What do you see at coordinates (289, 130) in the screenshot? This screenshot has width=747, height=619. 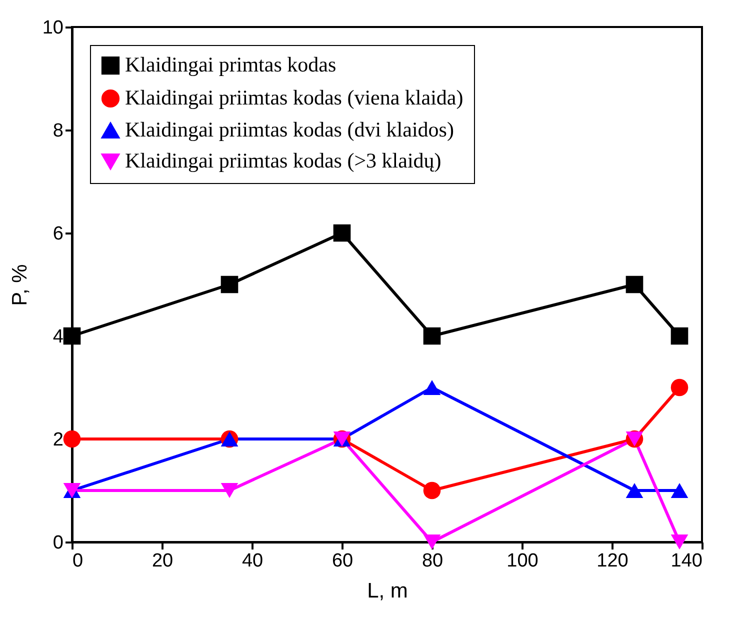 I see `legend-label: Klaidingai priimtas kodas (dvi klaidos)` at bounding box center [289, 130].